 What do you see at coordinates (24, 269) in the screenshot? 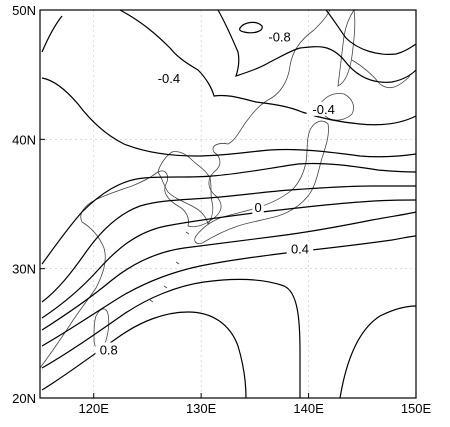
I see `lat-tick-label: 30N` at bounding box center [24, 269].